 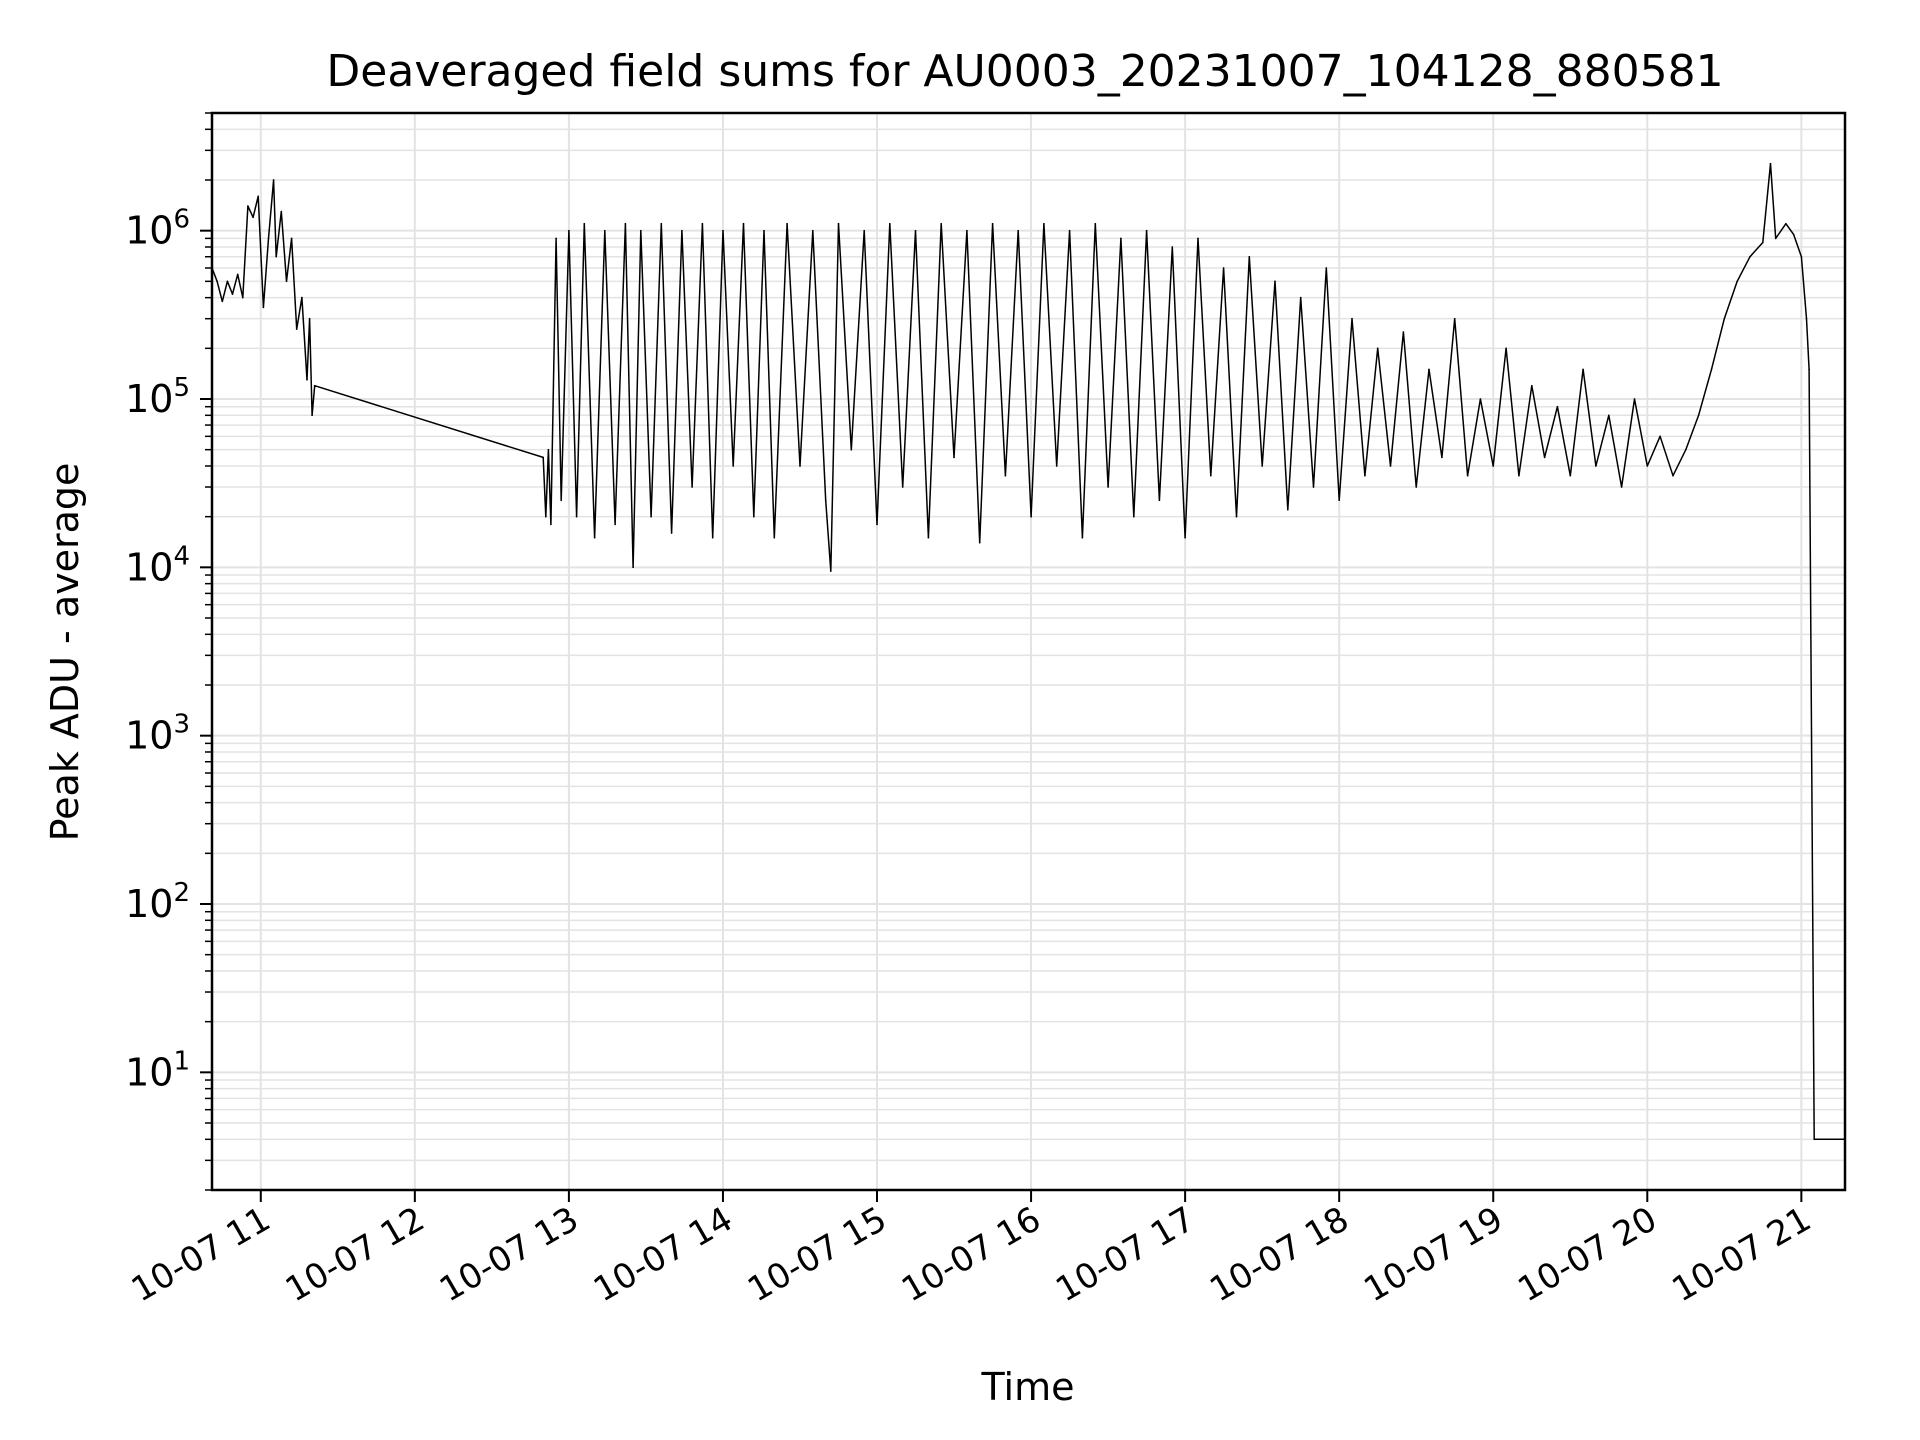 I want to click on y-tick-label: 102, so click(x=157, y=902).